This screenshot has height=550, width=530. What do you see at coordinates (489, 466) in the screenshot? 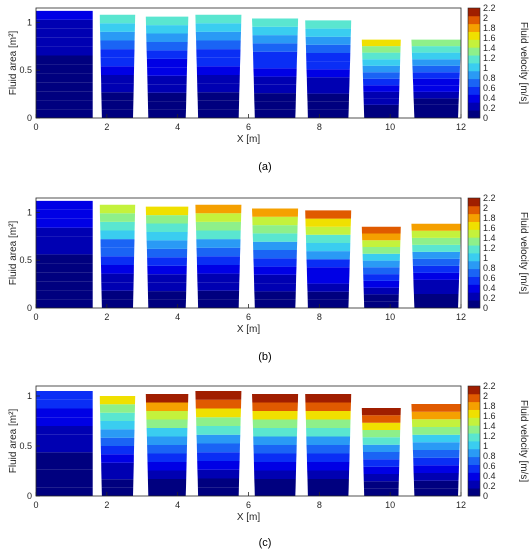
I see `colorbar-tick-label: 0.6` at bounding box center [489, 466].